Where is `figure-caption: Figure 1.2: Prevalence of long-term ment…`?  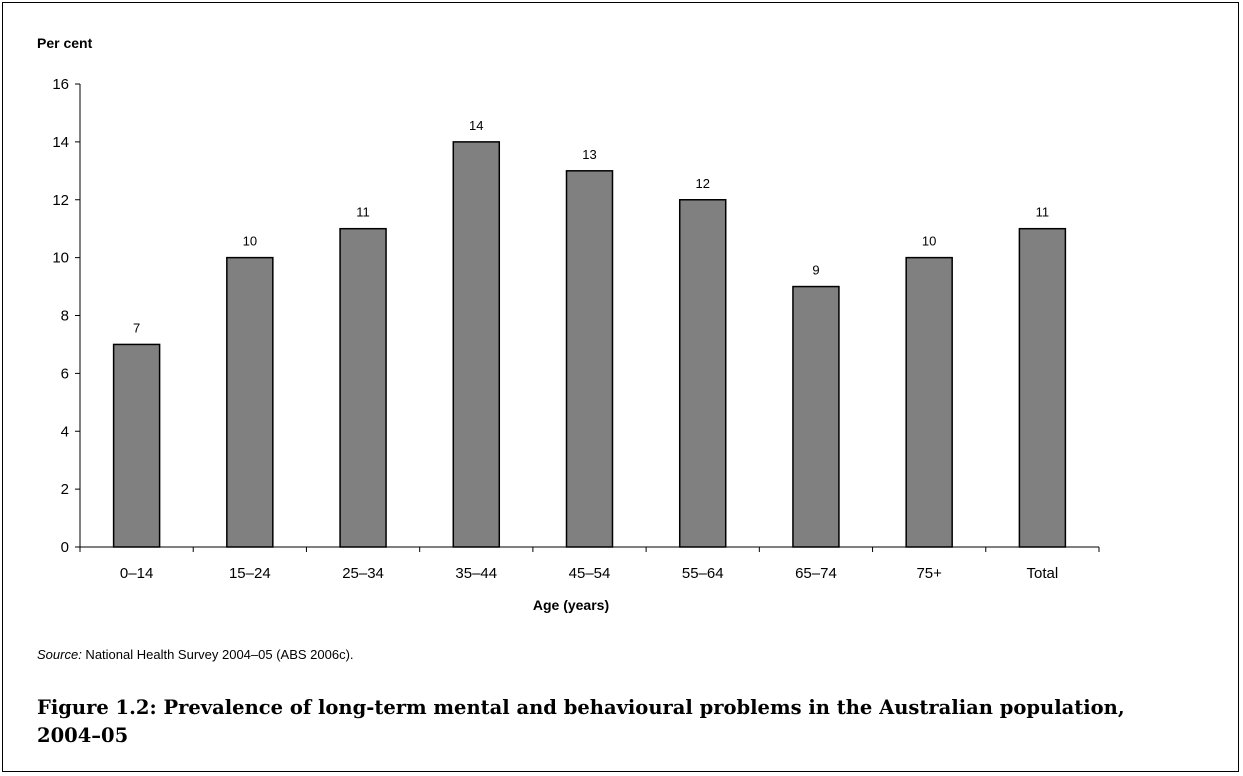 figure-caption: Figure 1.2: Prevalence of long-term ment… is located at coordinates (581, 721).